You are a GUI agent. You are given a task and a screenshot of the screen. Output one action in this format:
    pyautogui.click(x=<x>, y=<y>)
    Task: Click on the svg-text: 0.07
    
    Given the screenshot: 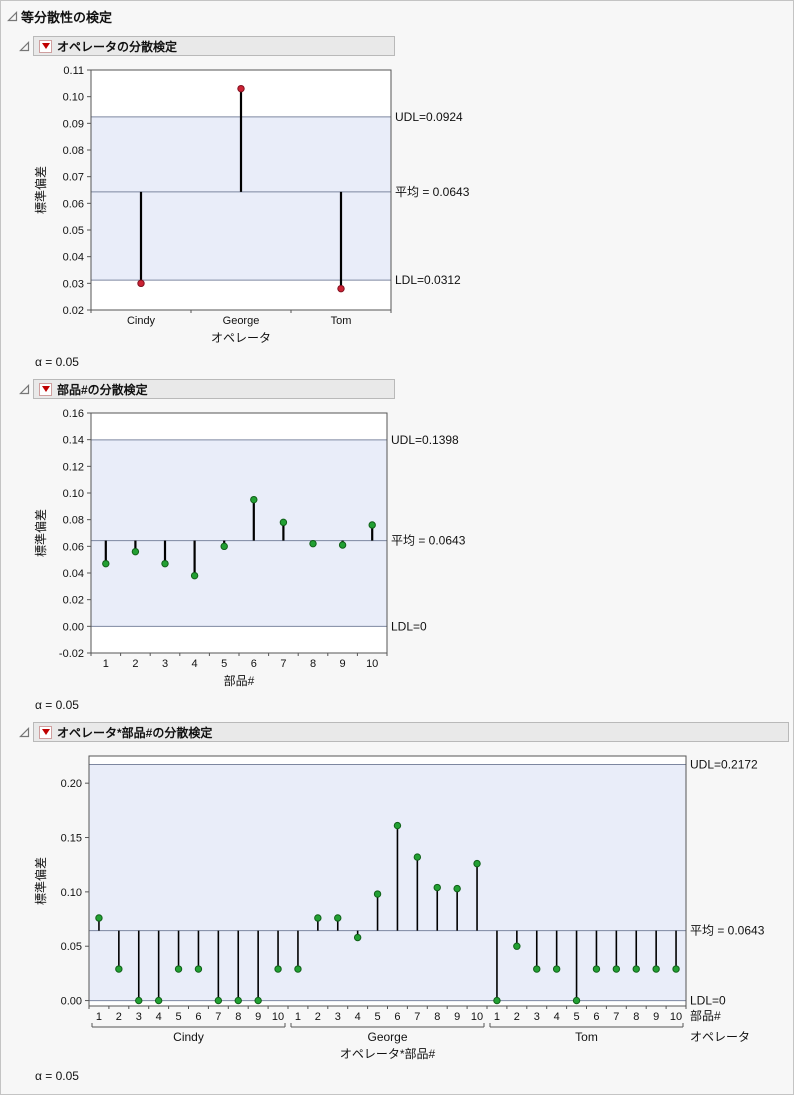 What is the action you would take?
    pyautogui.click(x=73, y=178)
    